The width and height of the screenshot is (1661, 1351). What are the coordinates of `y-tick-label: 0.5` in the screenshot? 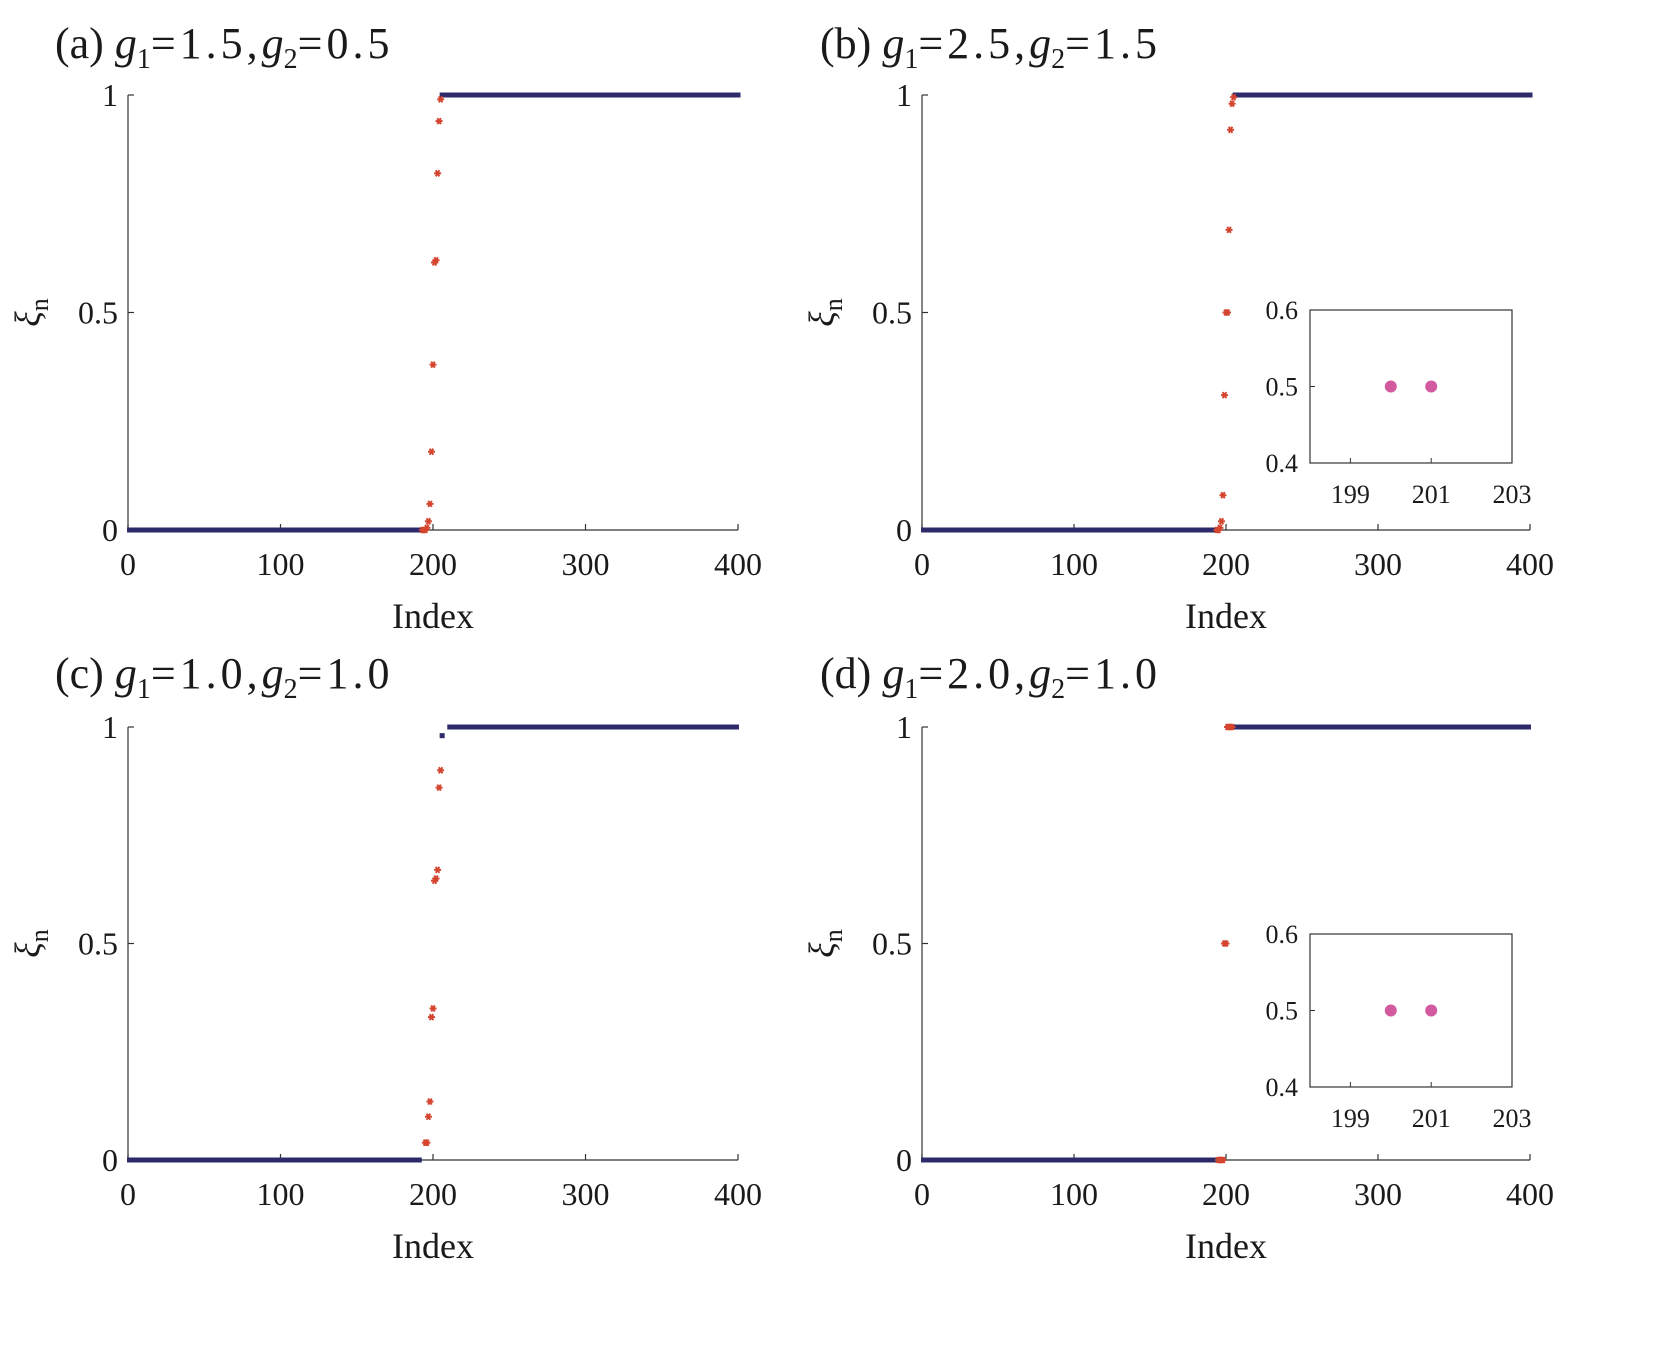 It's located at (98, 313).